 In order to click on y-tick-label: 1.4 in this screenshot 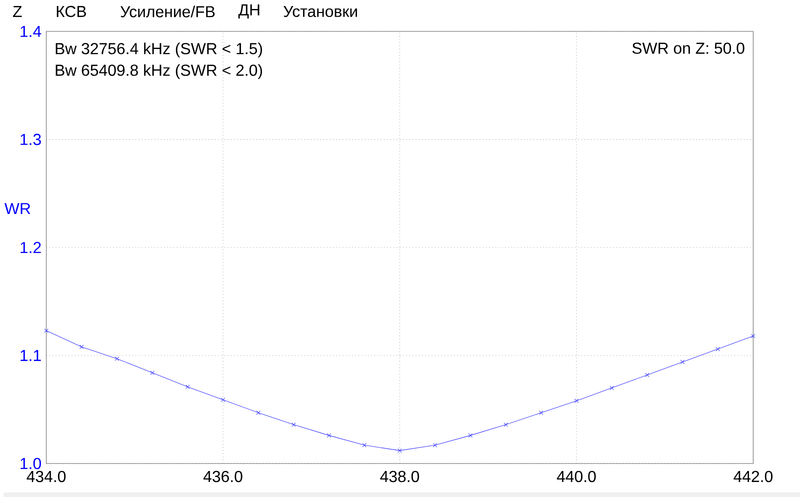, I will do `click(31, 31)`.